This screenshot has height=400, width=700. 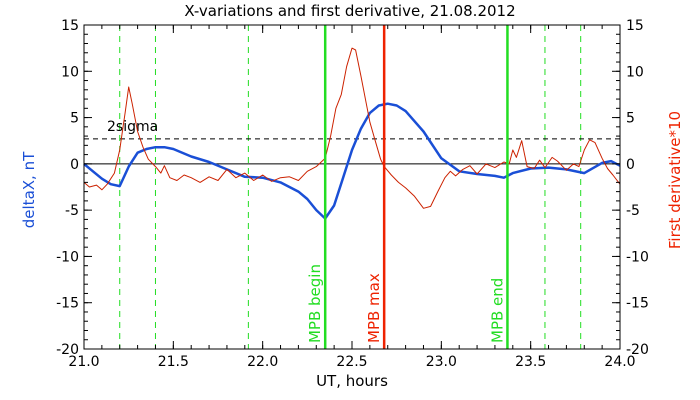 I want to click on y-tick-label-left-4: -5, so click(x=72, y=211).